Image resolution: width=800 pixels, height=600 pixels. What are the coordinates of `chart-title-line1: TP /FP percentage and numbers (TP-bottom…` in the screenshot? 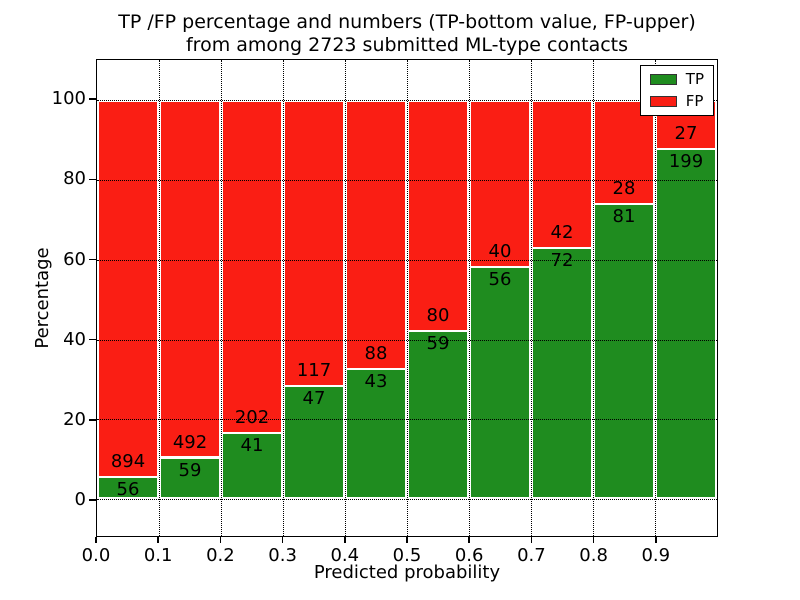 It's located at (407, 22).